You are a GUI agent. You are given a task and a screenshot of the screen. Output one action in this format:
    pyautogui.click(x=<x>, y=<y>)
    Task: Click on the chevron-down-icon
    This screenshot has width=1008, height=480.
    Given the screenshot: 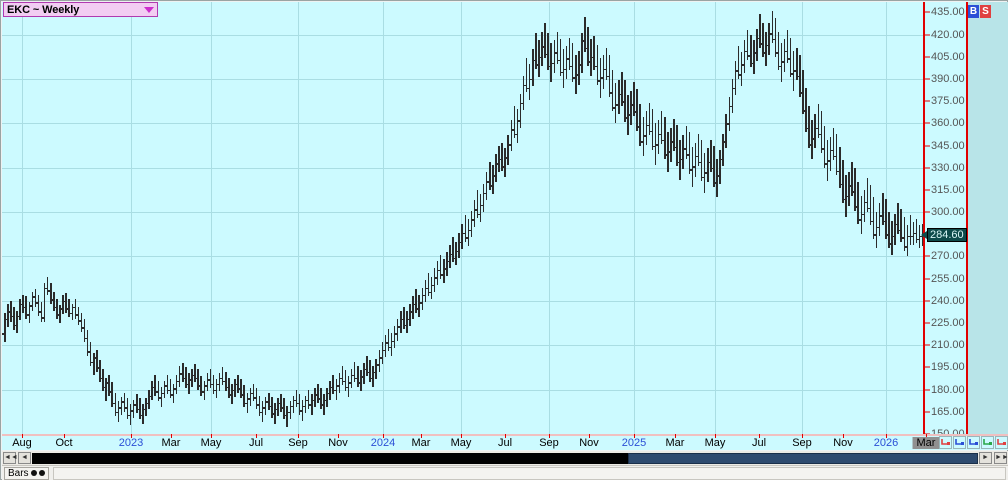 What is the action you would take?
    pyautogui.click(x=149, y=9)
    